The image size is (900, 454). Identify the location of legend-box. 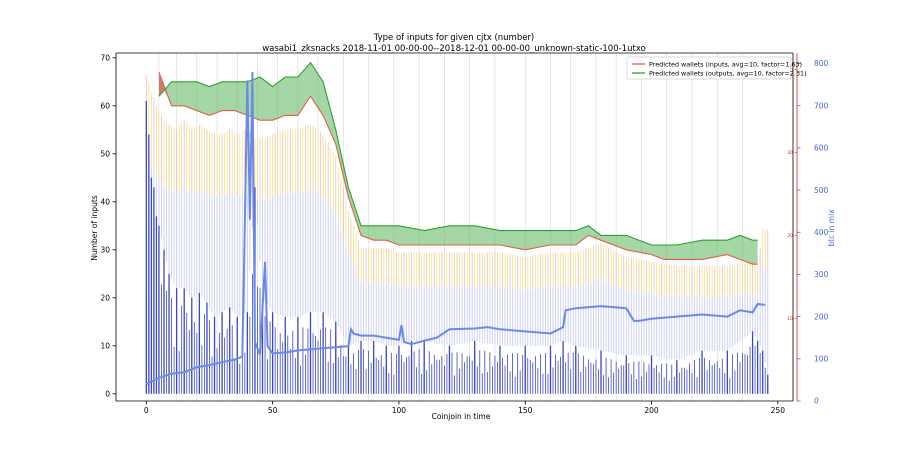
(709, 68).